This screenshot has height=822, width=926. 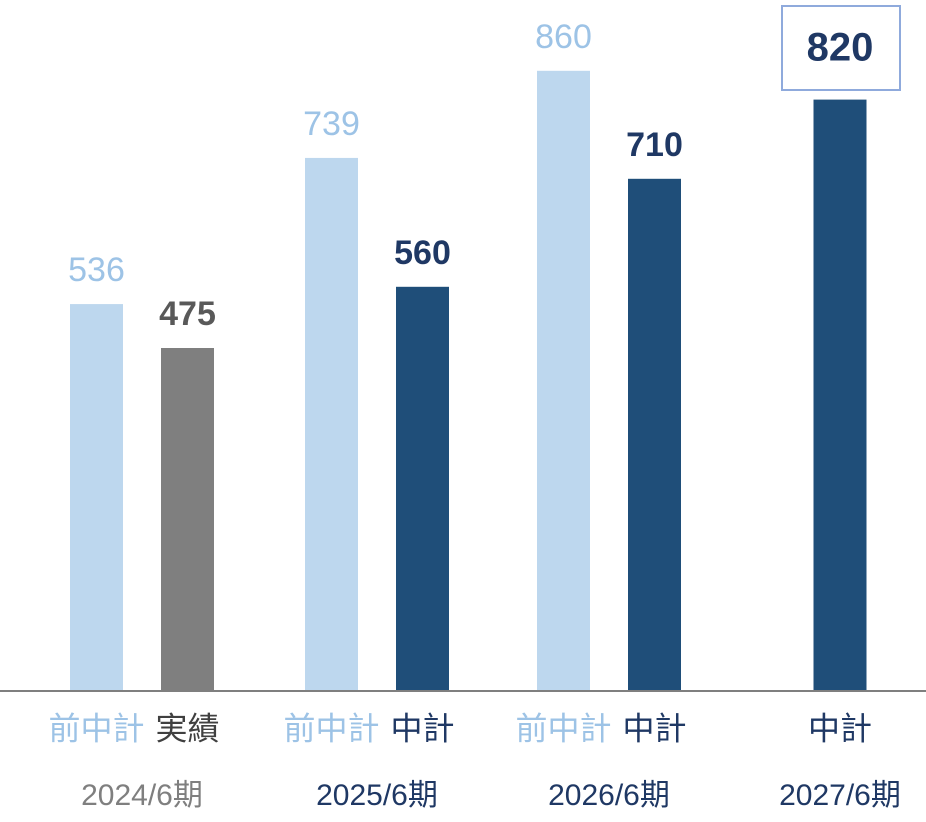 What do you see at coordinates (563, 37) in the screenshot?
I see `value-label: 860` at bounding box center [563, 37].